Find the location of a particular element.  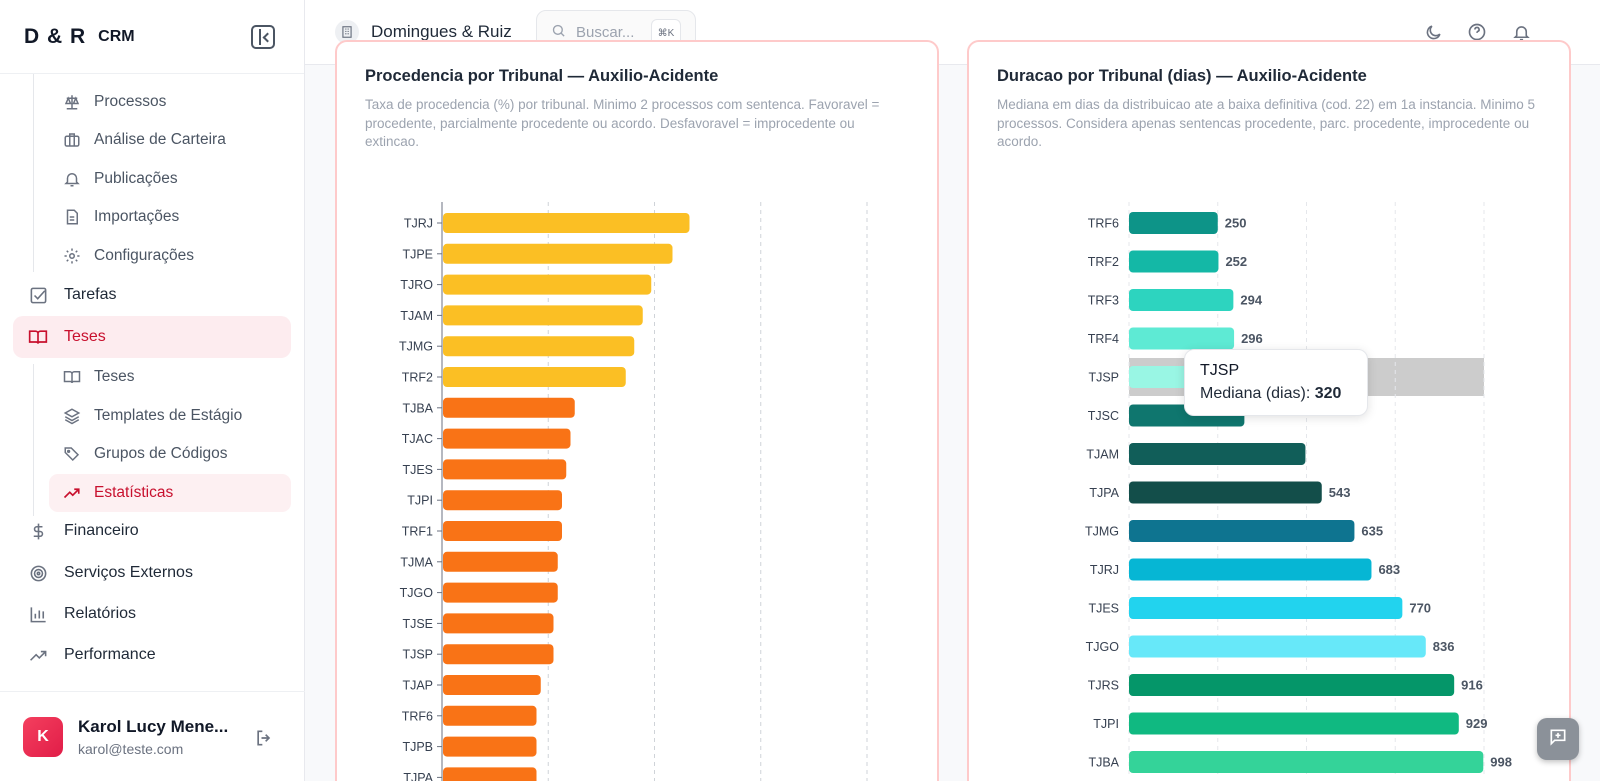

scale-icon is located at coordinates (72, 102).